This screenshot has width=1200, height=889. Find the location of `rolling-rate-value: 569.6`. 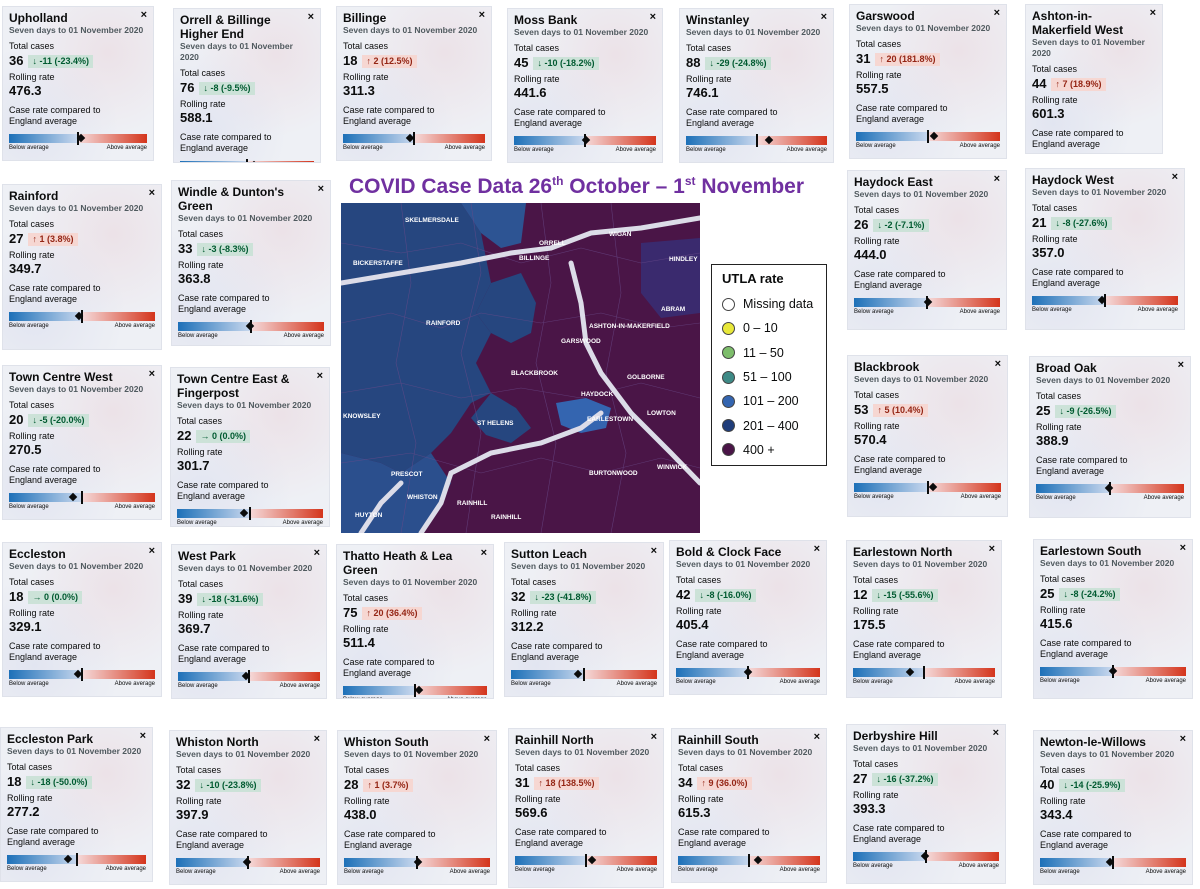

rolling-rate-value: 569.6 is located at coordinates (531, 812).